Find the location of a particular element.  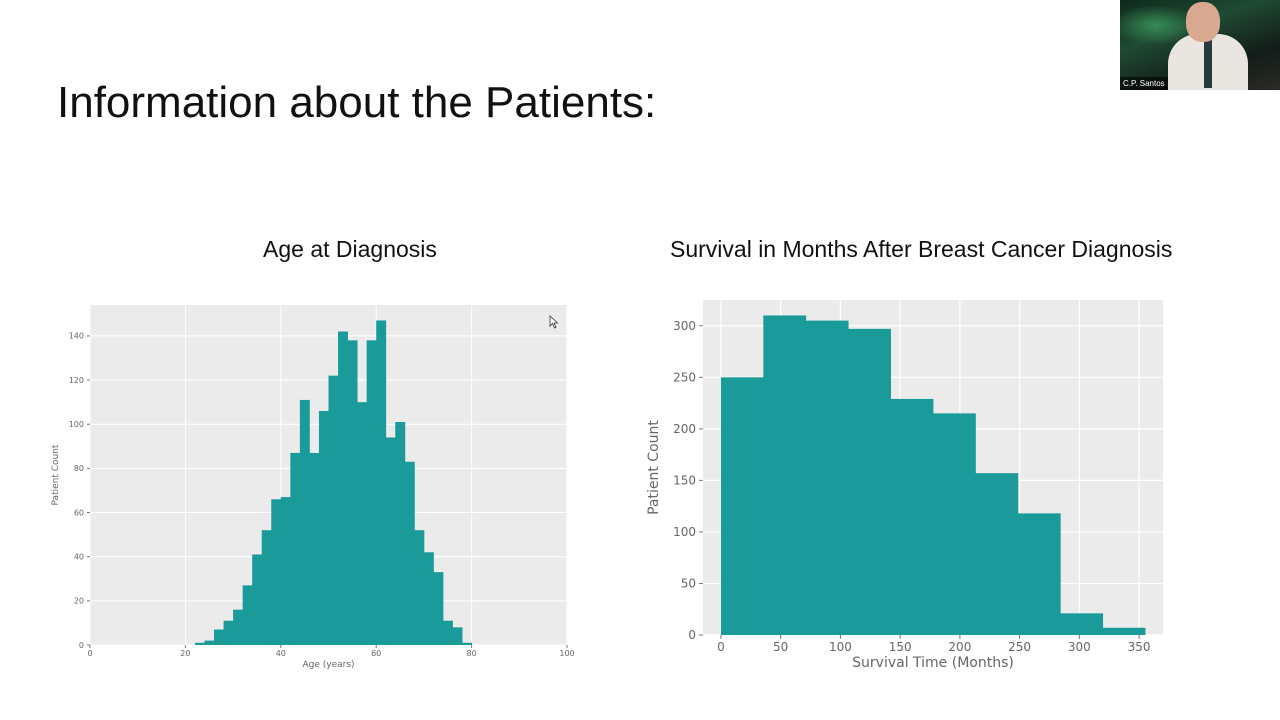

survival-x-tick-label: 350 is located at coordinates (1139, 647).